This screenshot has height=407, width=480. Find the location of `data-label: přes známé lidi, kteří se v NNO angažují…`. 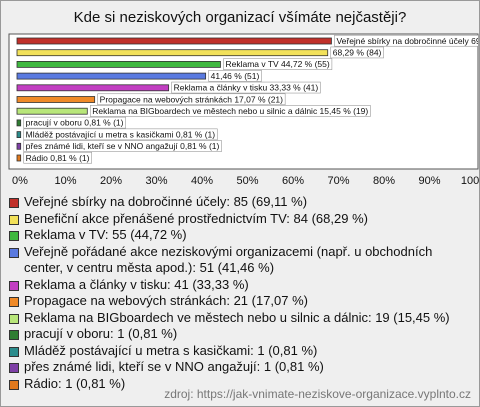

data-label: přes známé lidi, kteří se v NNO angažují… is located at coordinates (123, 146).